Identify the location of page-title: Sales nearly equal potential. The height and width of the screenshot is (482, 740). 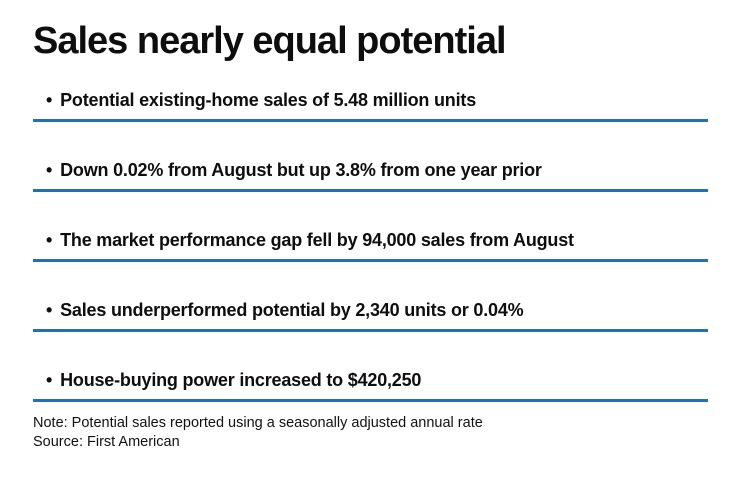
(270, 41).